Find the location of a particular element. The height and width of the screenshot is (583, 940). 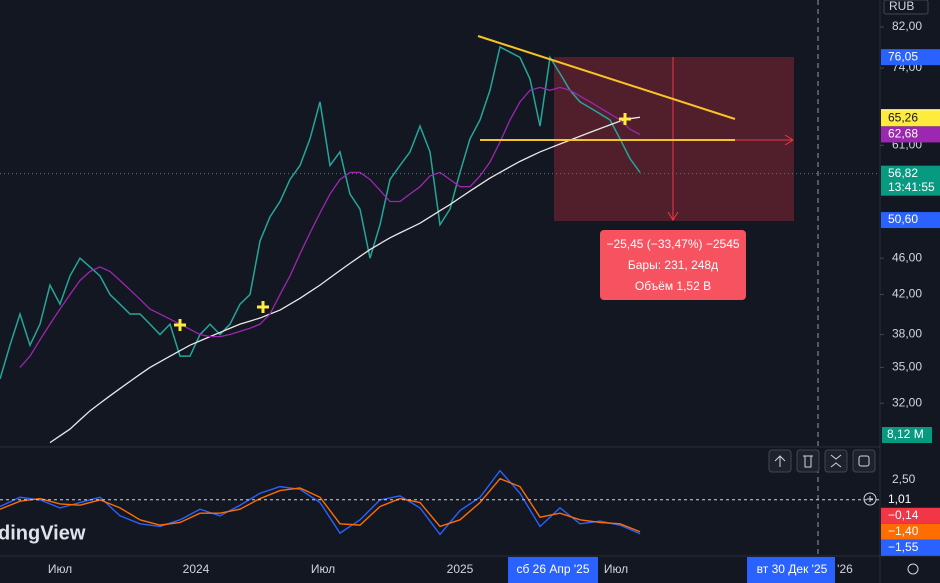

measure-text: −25,45 (−33,47%) −2545 is located at coordinates (672, 244).